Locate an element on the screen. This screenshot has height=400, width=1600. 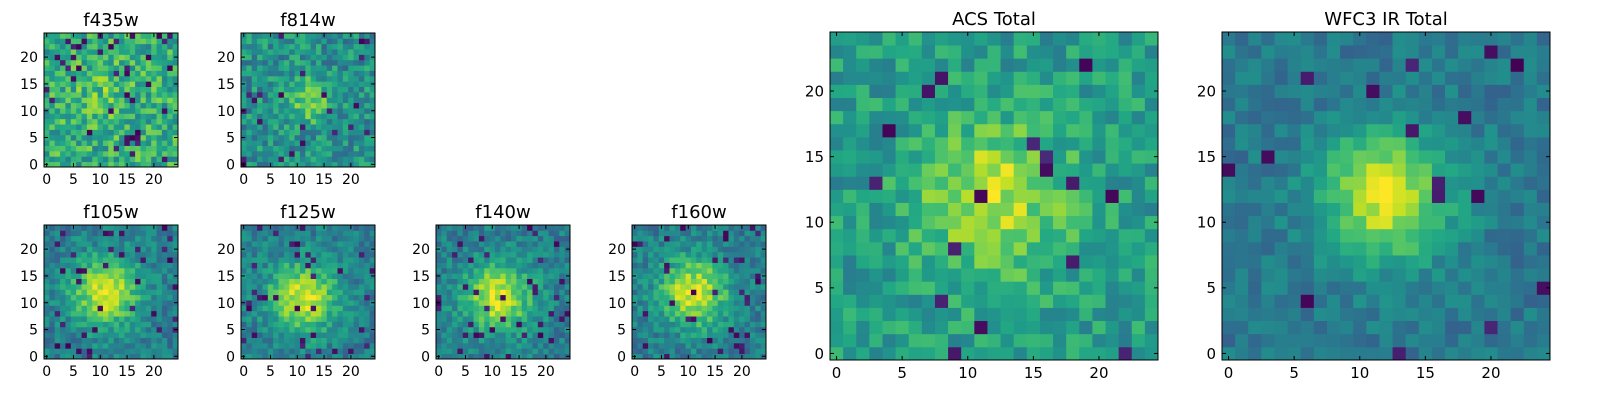
y-tick-label: 10 is located at coordinates (226, 304).